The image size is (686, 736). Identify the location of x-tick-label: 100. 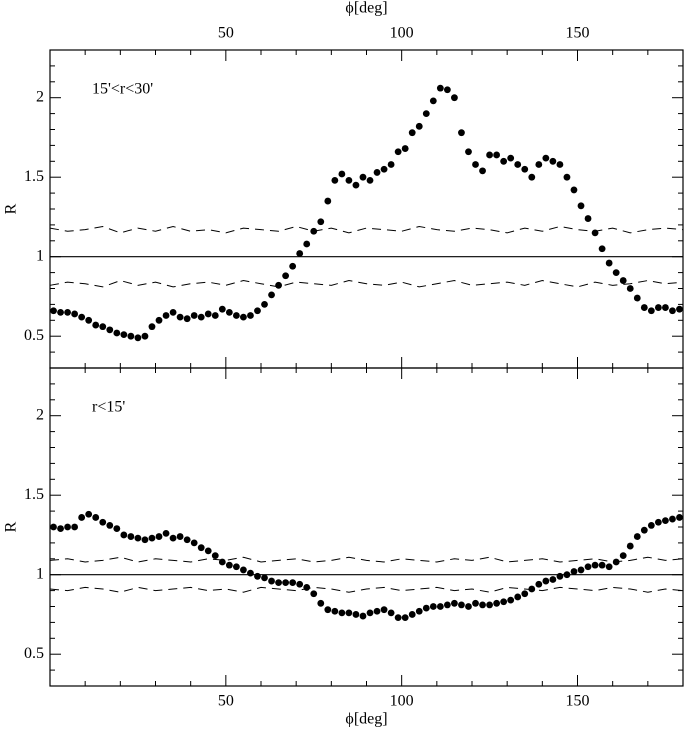
(402, 33).